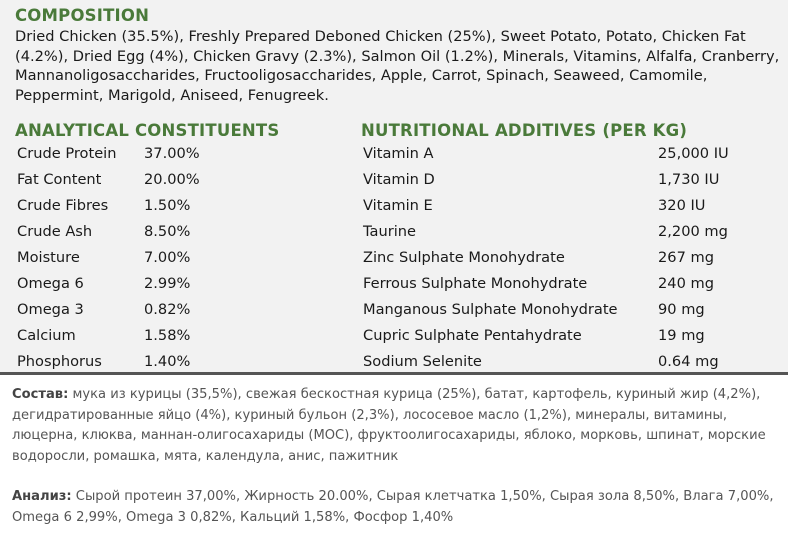 The height and width of the screenshot is (534, 788). I want to click on constituent-value: 37.00%, so click(172, 153).